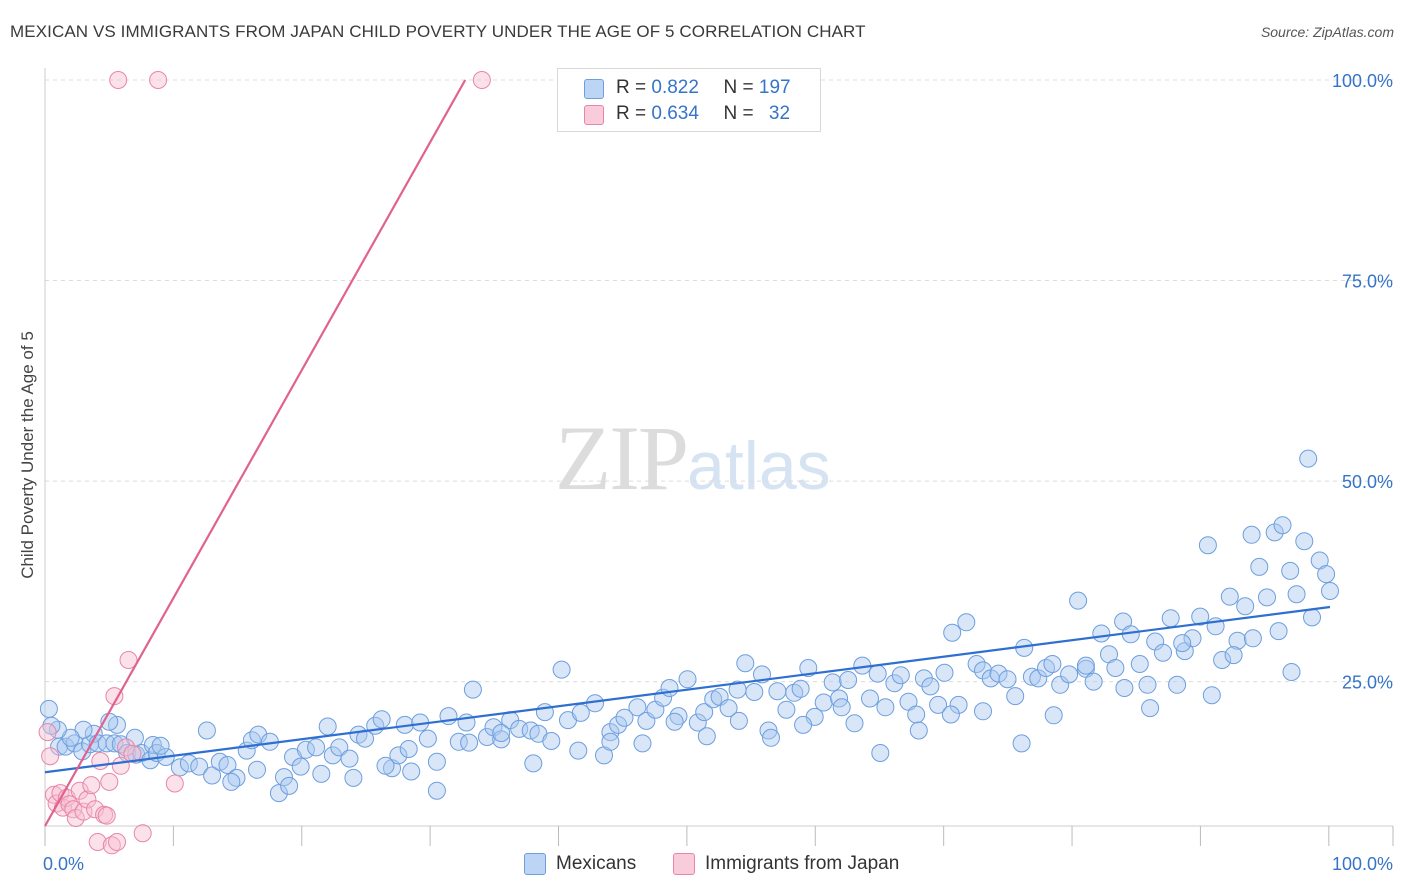 The height and width of the screenshot is (892, 1406). Describe the element at coordinates (535, 864) in the screenshot. I see `legend-swatch-mexicans` at that location.